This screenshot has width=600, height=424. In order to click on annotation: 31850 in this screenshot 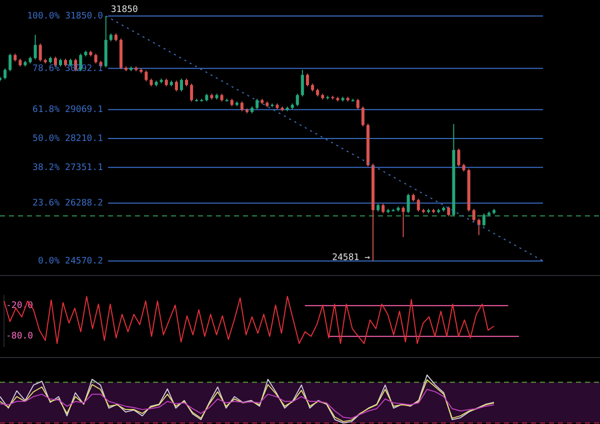, I will do `click(124, 9)`.